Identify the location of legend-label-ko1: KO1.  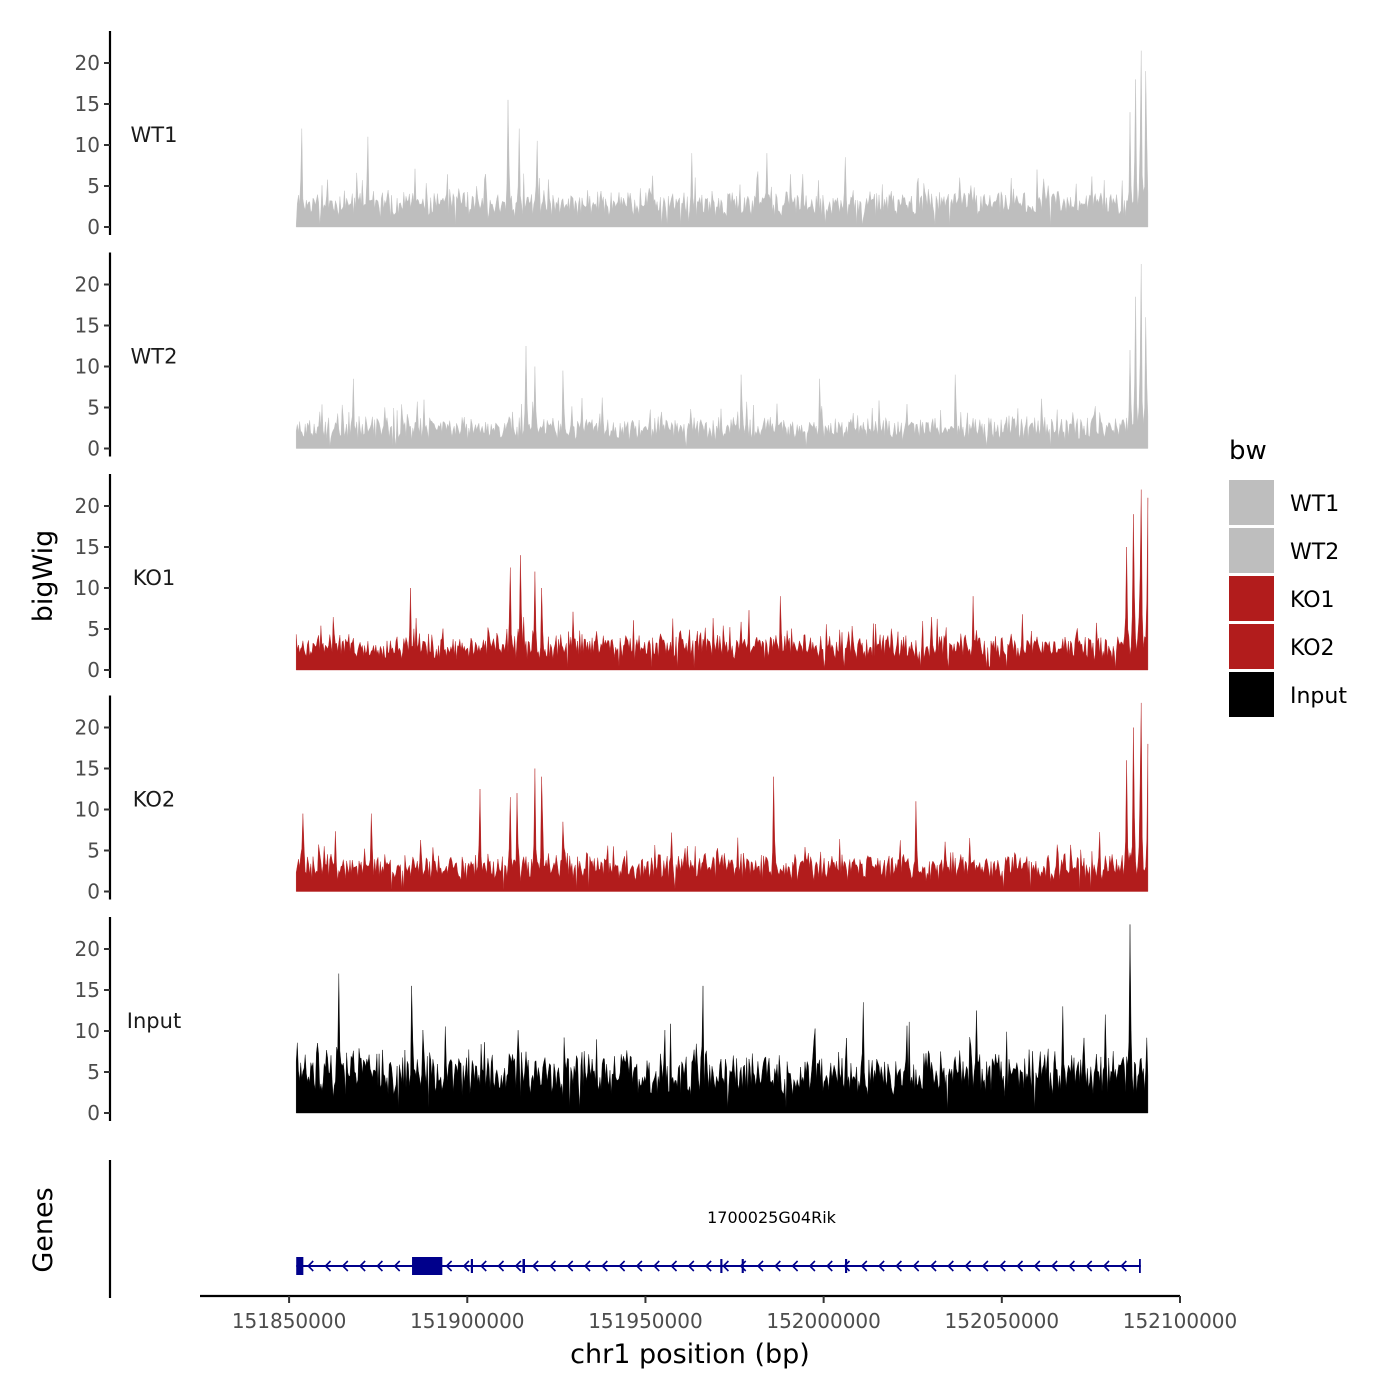
(1312, 600).